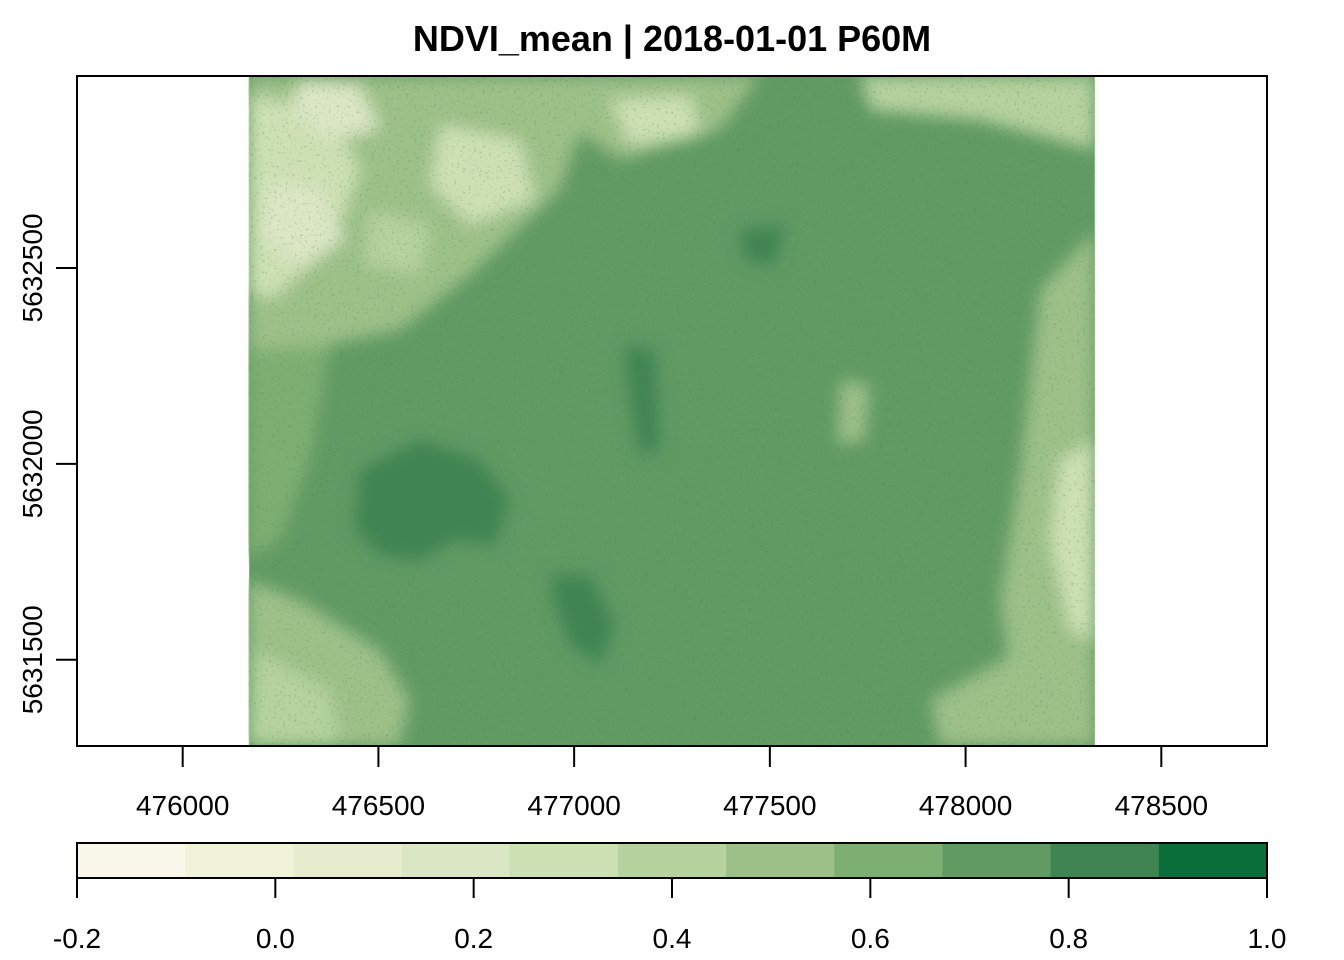 The image size is (1344, 960). I want to click on legend-tick-label: -0.2, so click(77, 938).